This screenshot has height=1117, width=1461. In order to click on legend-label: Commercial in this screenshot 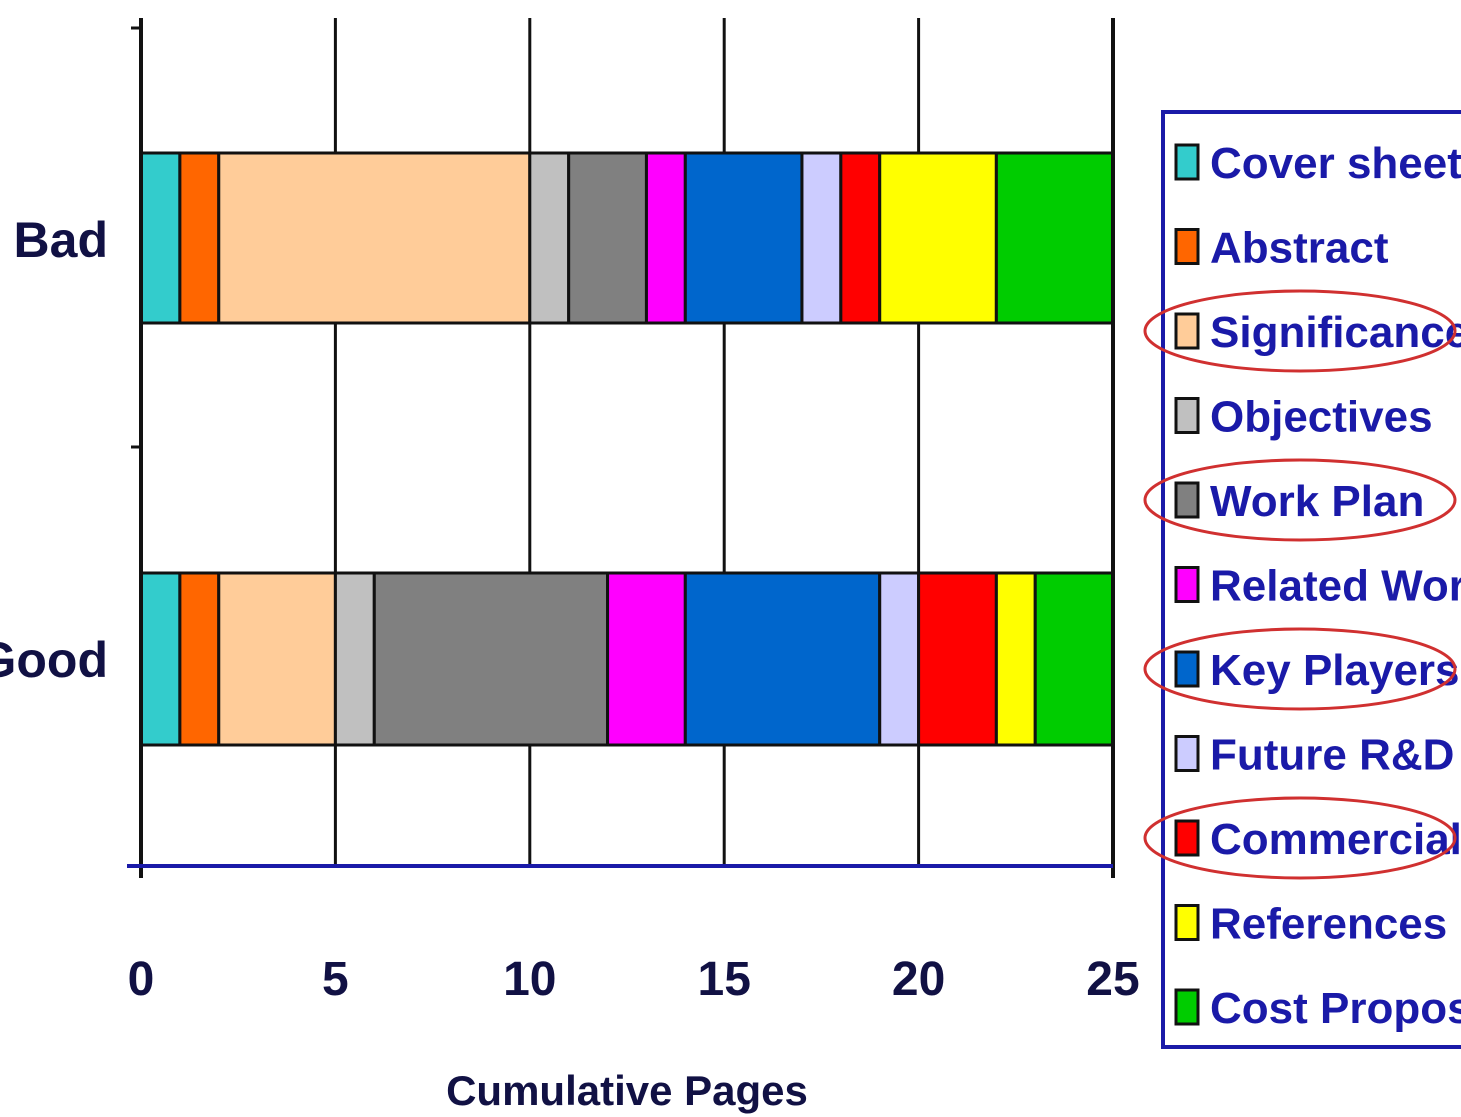, I will do `click(1335, 839)`.